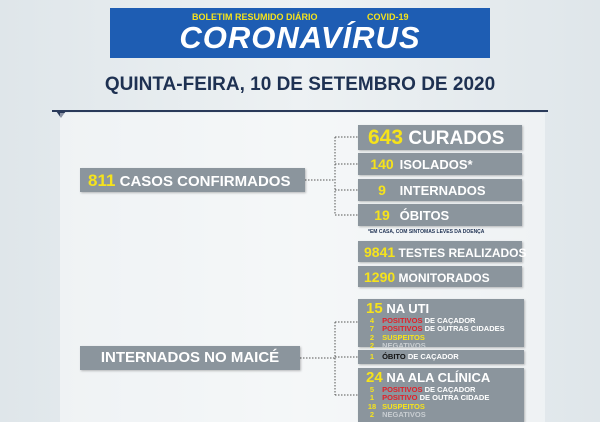 The width and height of the screenshot is (600, 422). I want to click on number: 7, so click(372, 329).